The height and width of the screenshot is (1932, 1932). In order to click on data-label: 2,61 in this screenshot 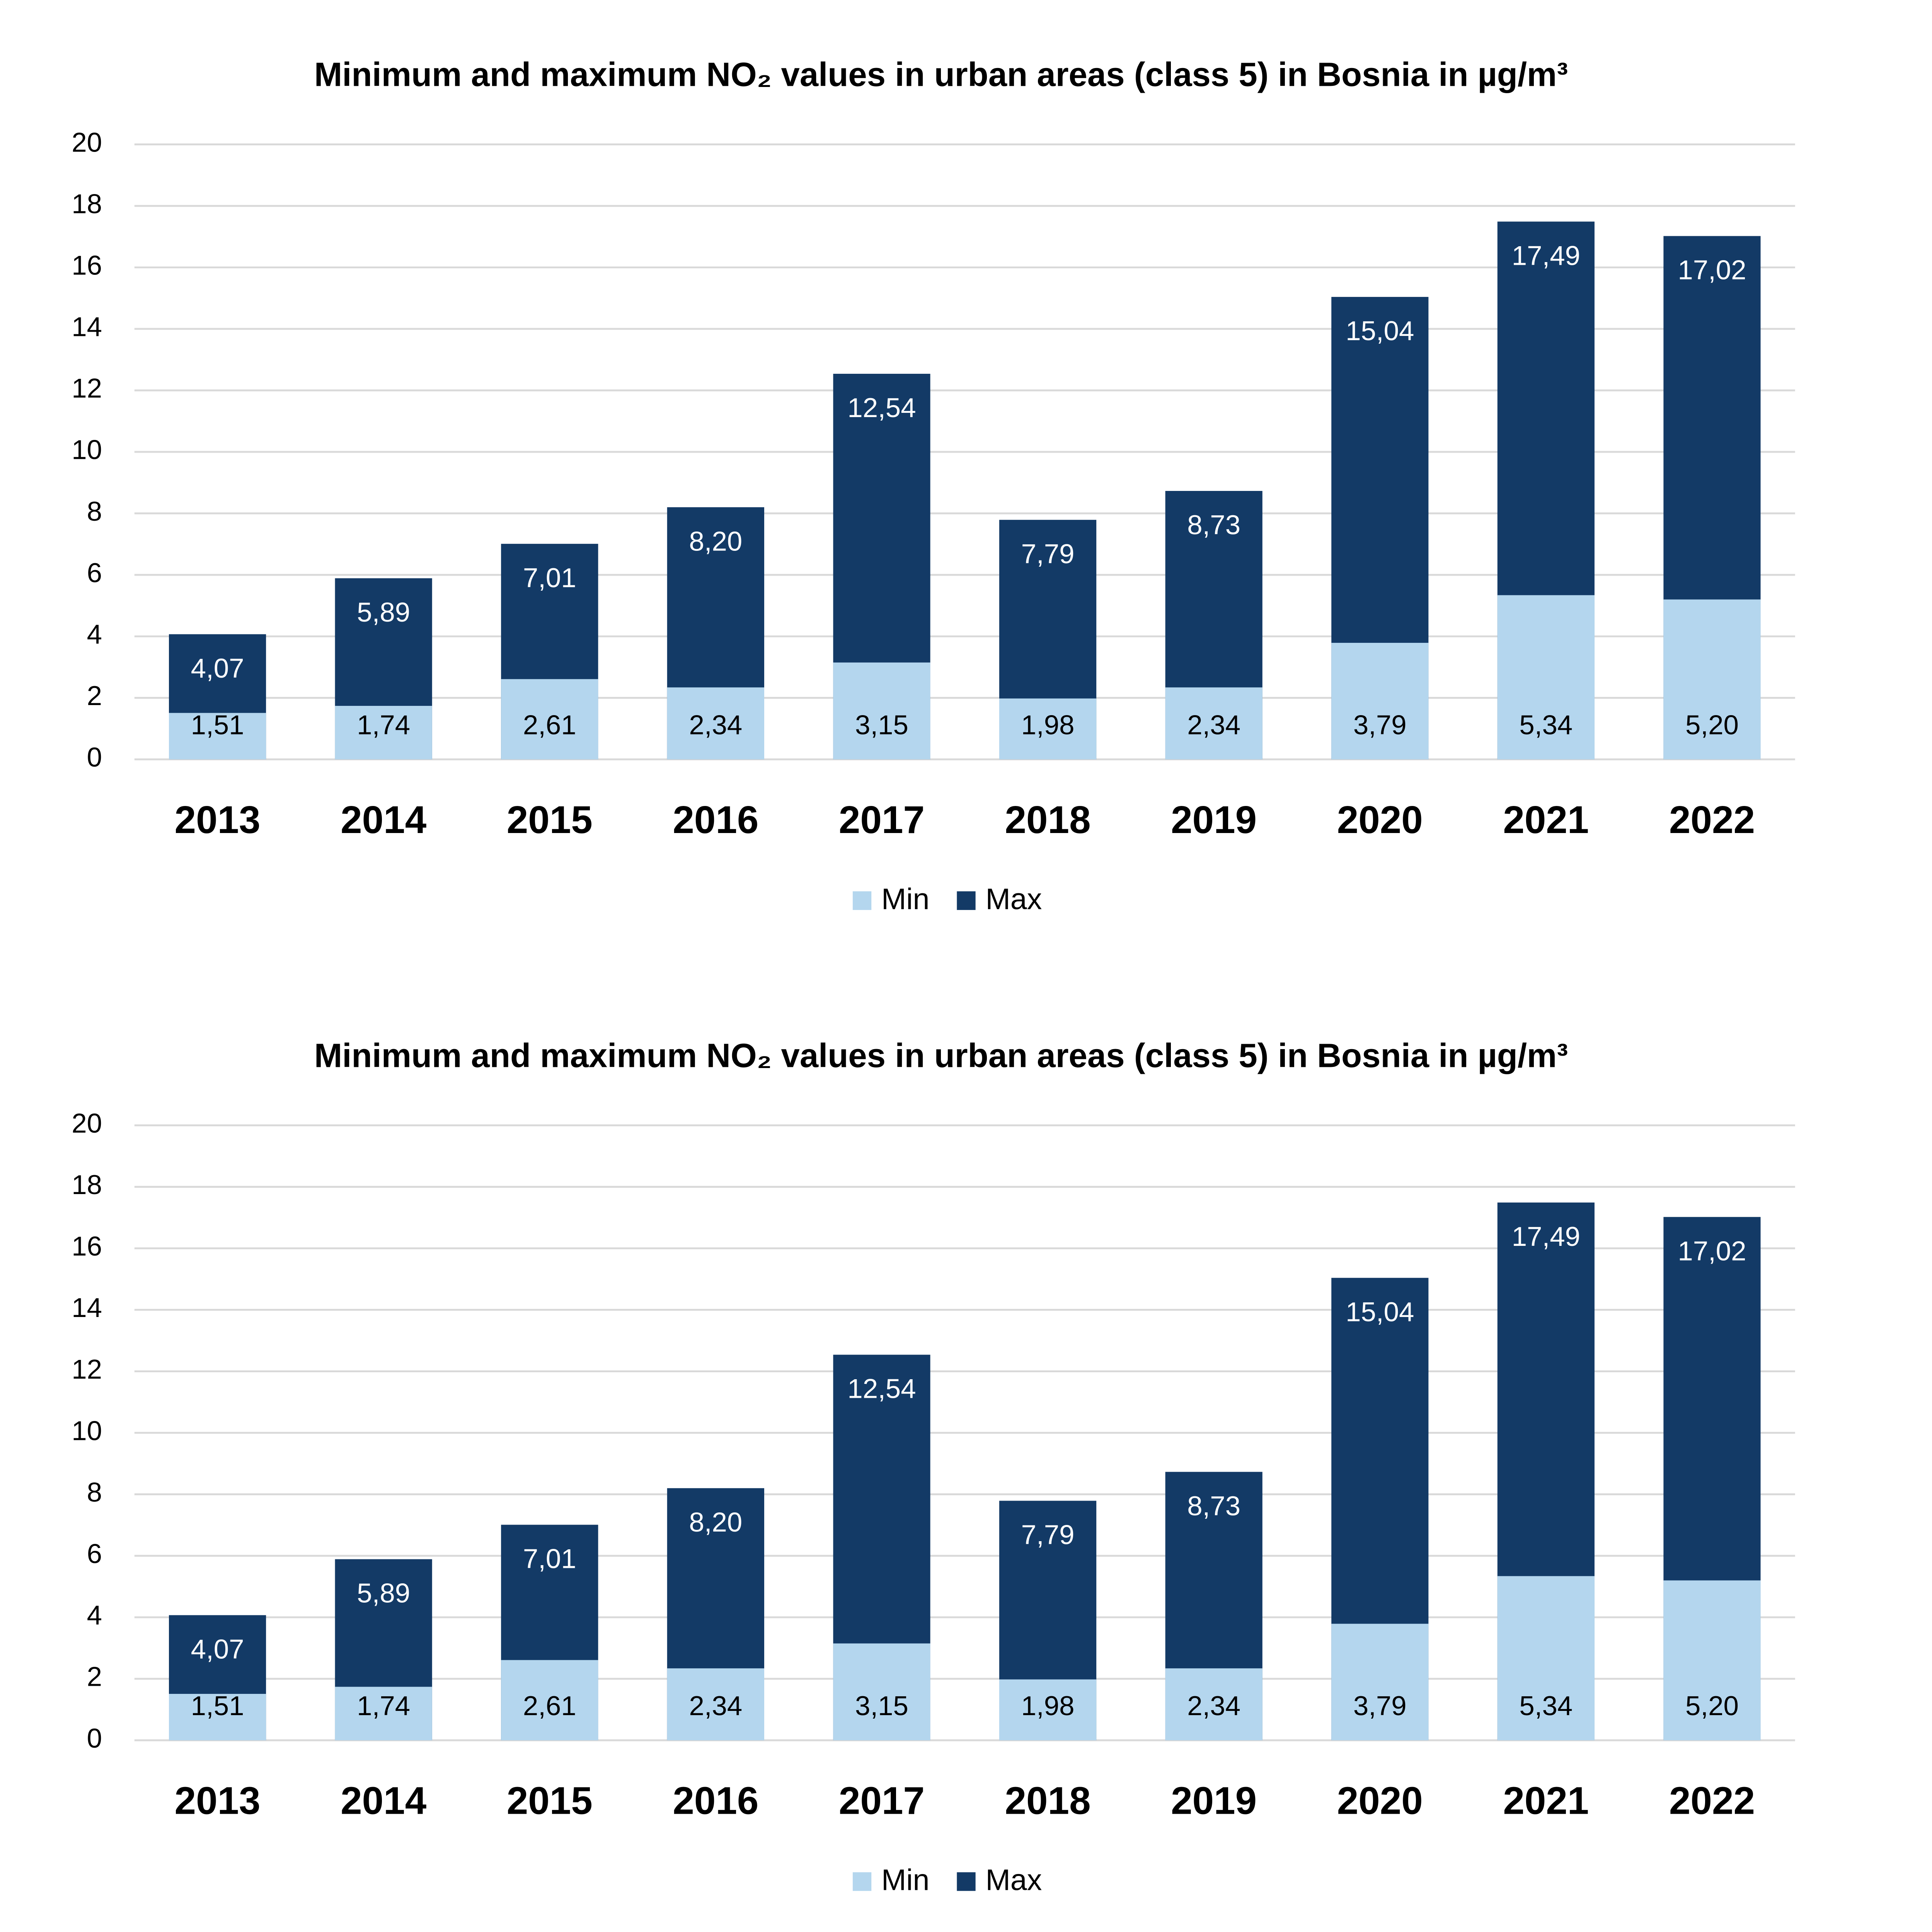, I will do `click(549, 1706)`.